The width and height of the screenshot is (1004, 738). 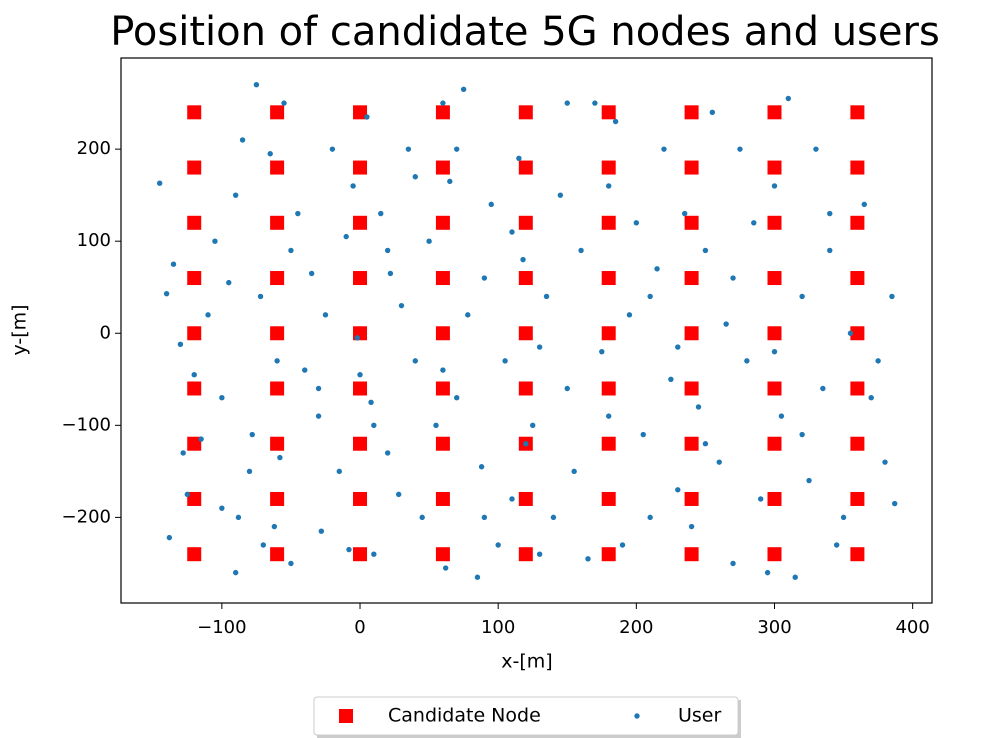 What do you see at coordinates (774, 627) in the screenshot?
I see `x-tick-label: 300` at bounding box center [774, 627].